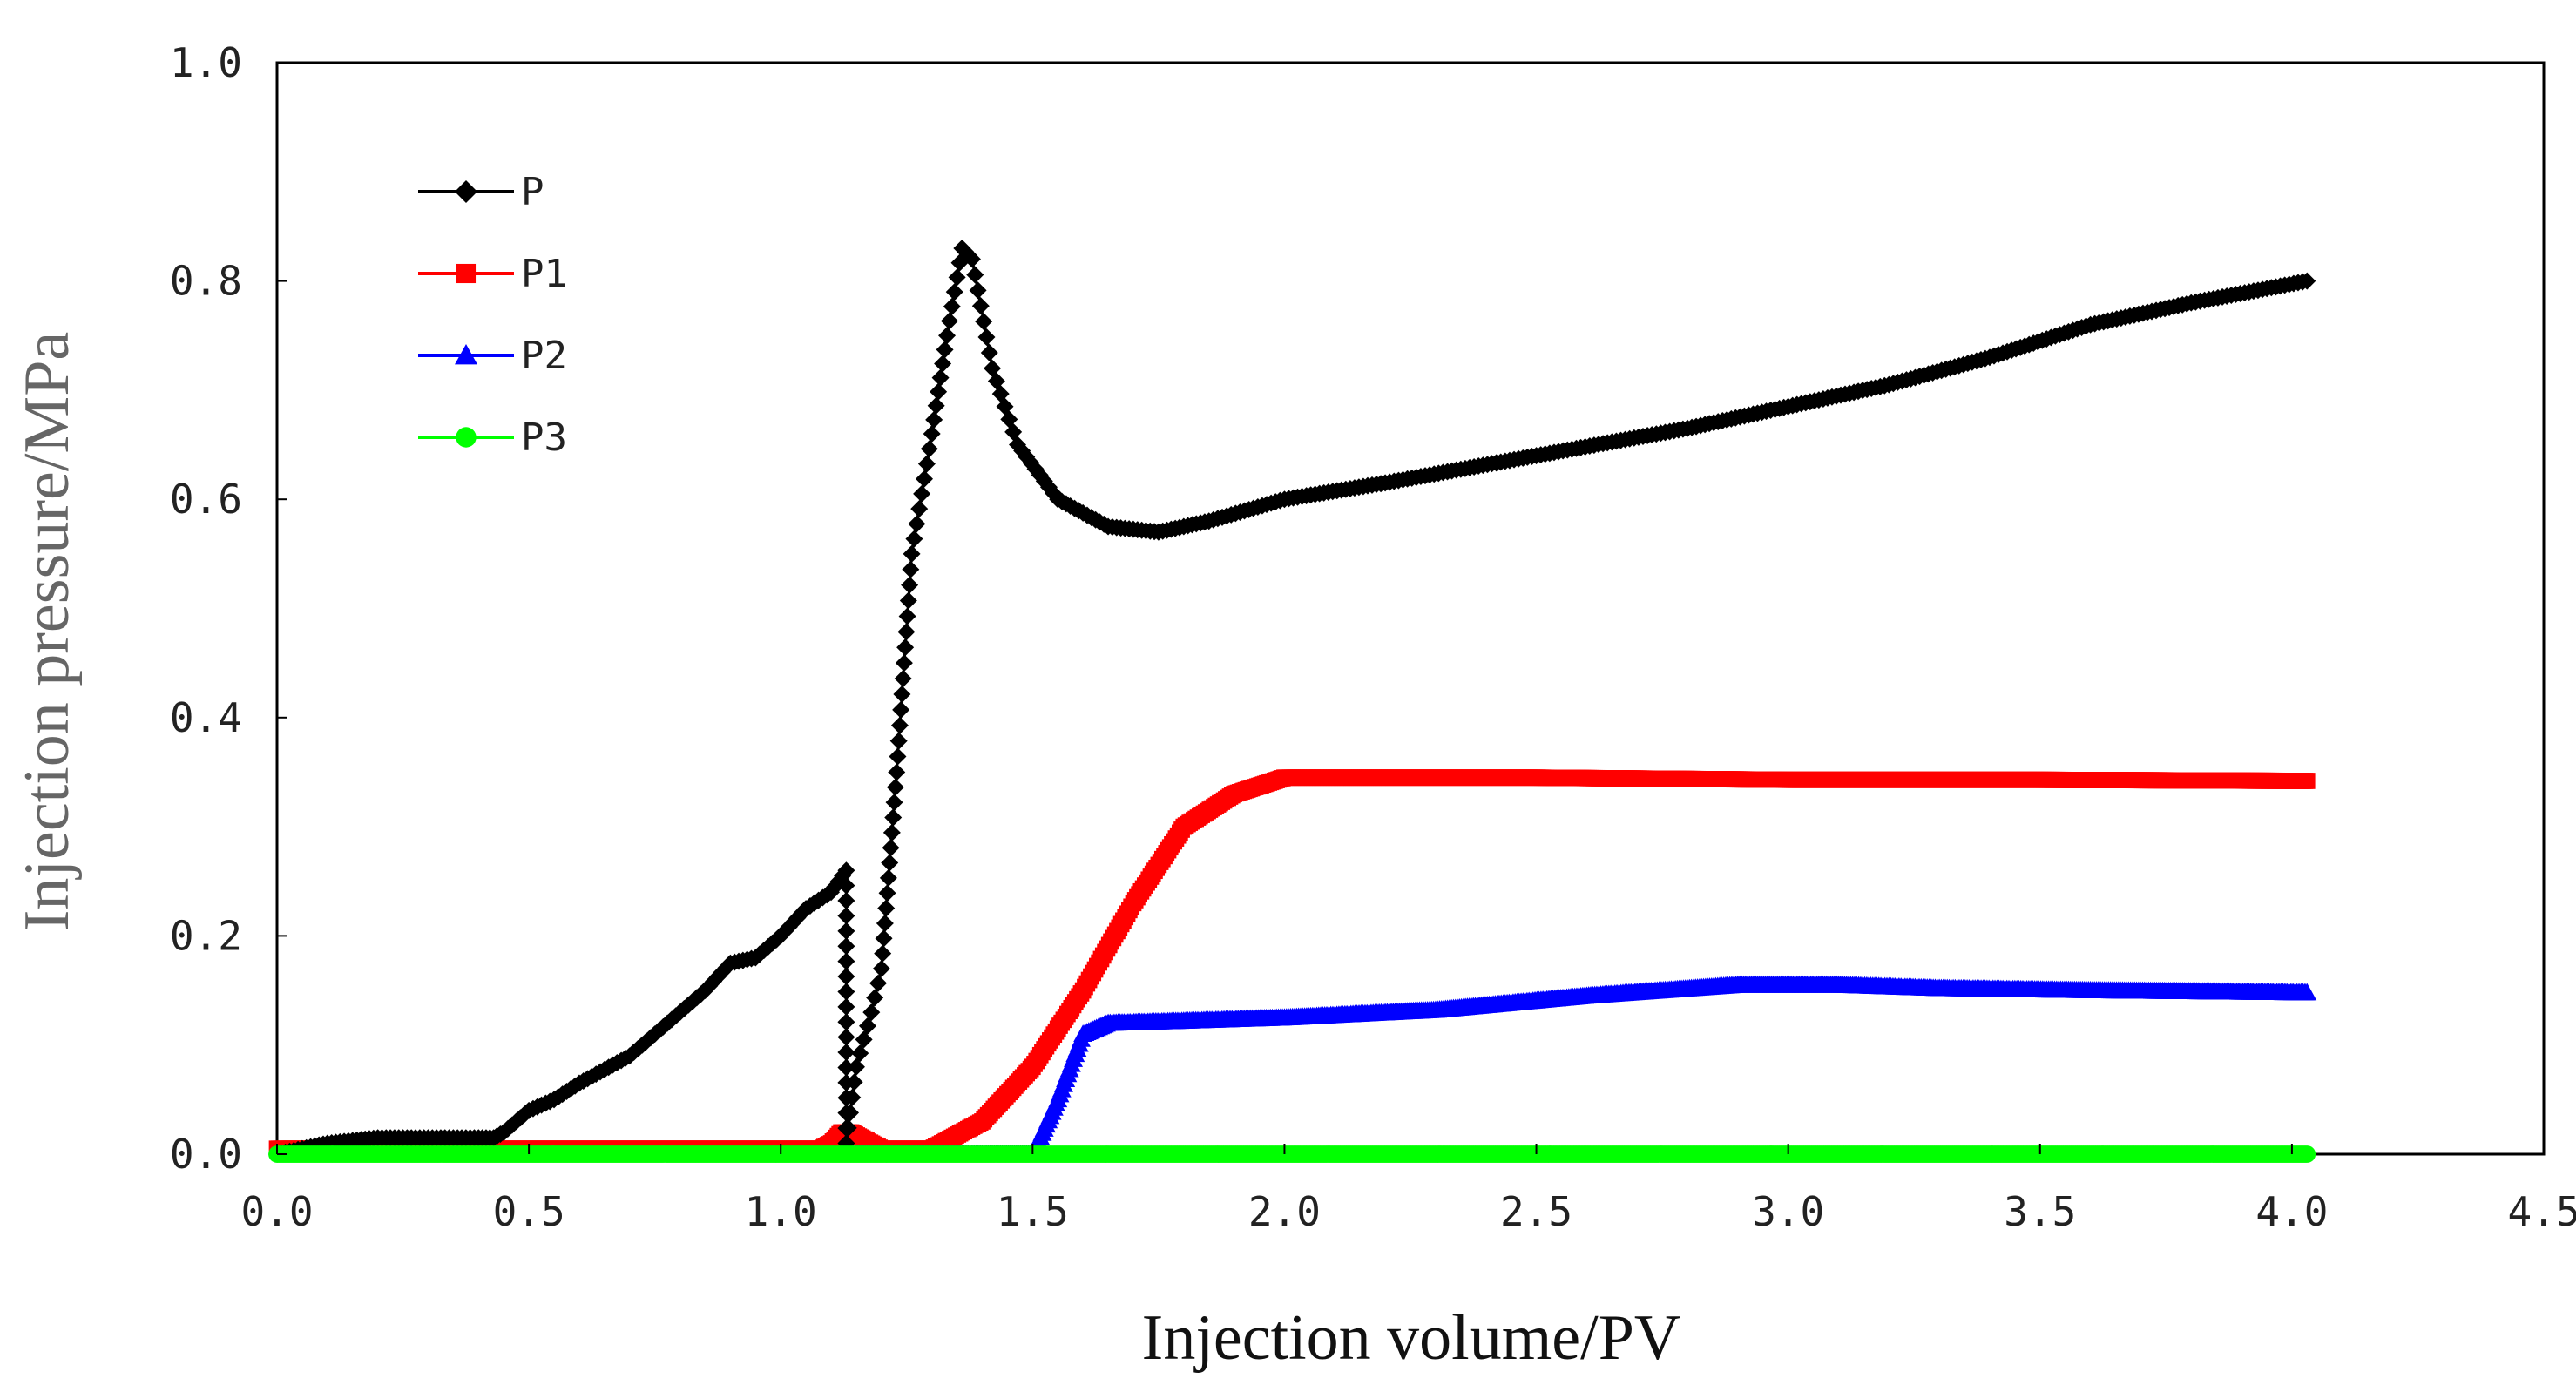 This screenshot has width=2576, height=1385. I want to click on x-tick-label: 3.5, so click(2040, 1212).